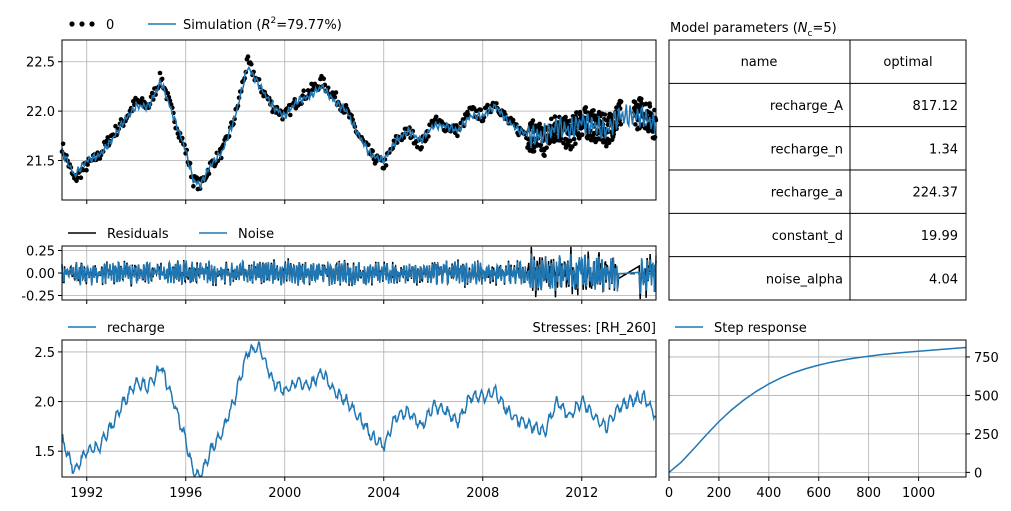  What do you see at coordinates (807, 193) in the screenshot?
I see `param-name: recharge_a` at bounding box center [807, 193].